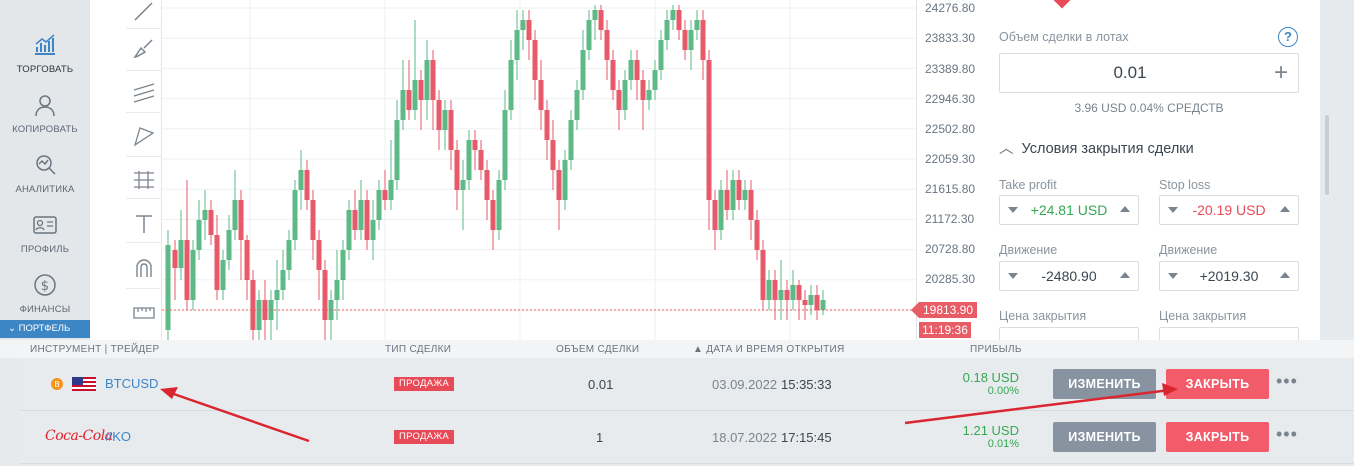 The image size is (1354, 466). Describe the element at coordinates (144, 224) in the screenshot. I see `text-tool-icon` at that location.